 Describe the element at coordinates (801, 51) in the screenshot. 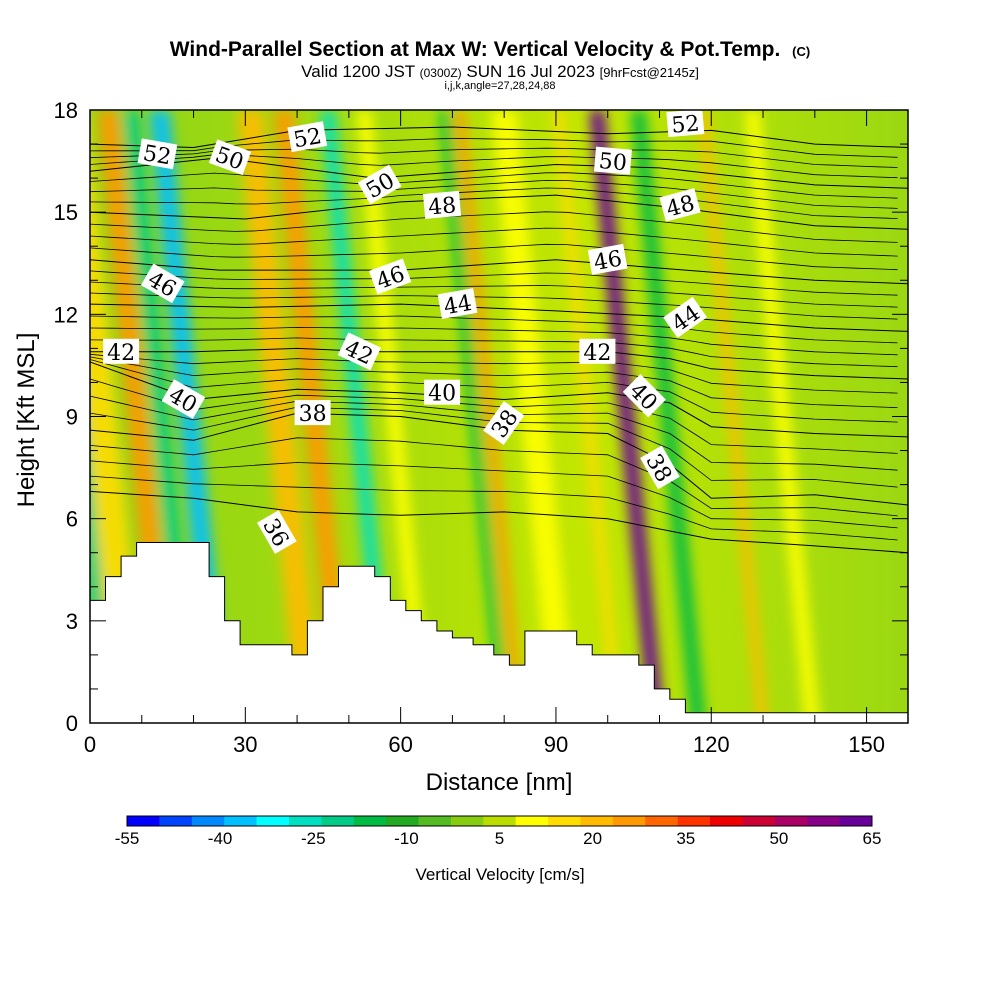

I see `title-units: (C)` at that location.